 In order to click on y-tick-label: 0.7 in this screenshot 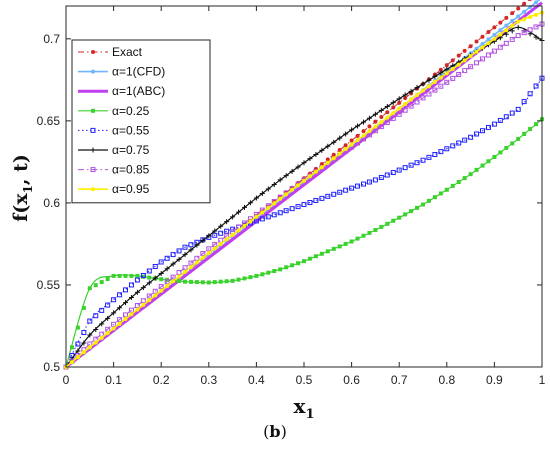, I will do `click(51, 39)`.